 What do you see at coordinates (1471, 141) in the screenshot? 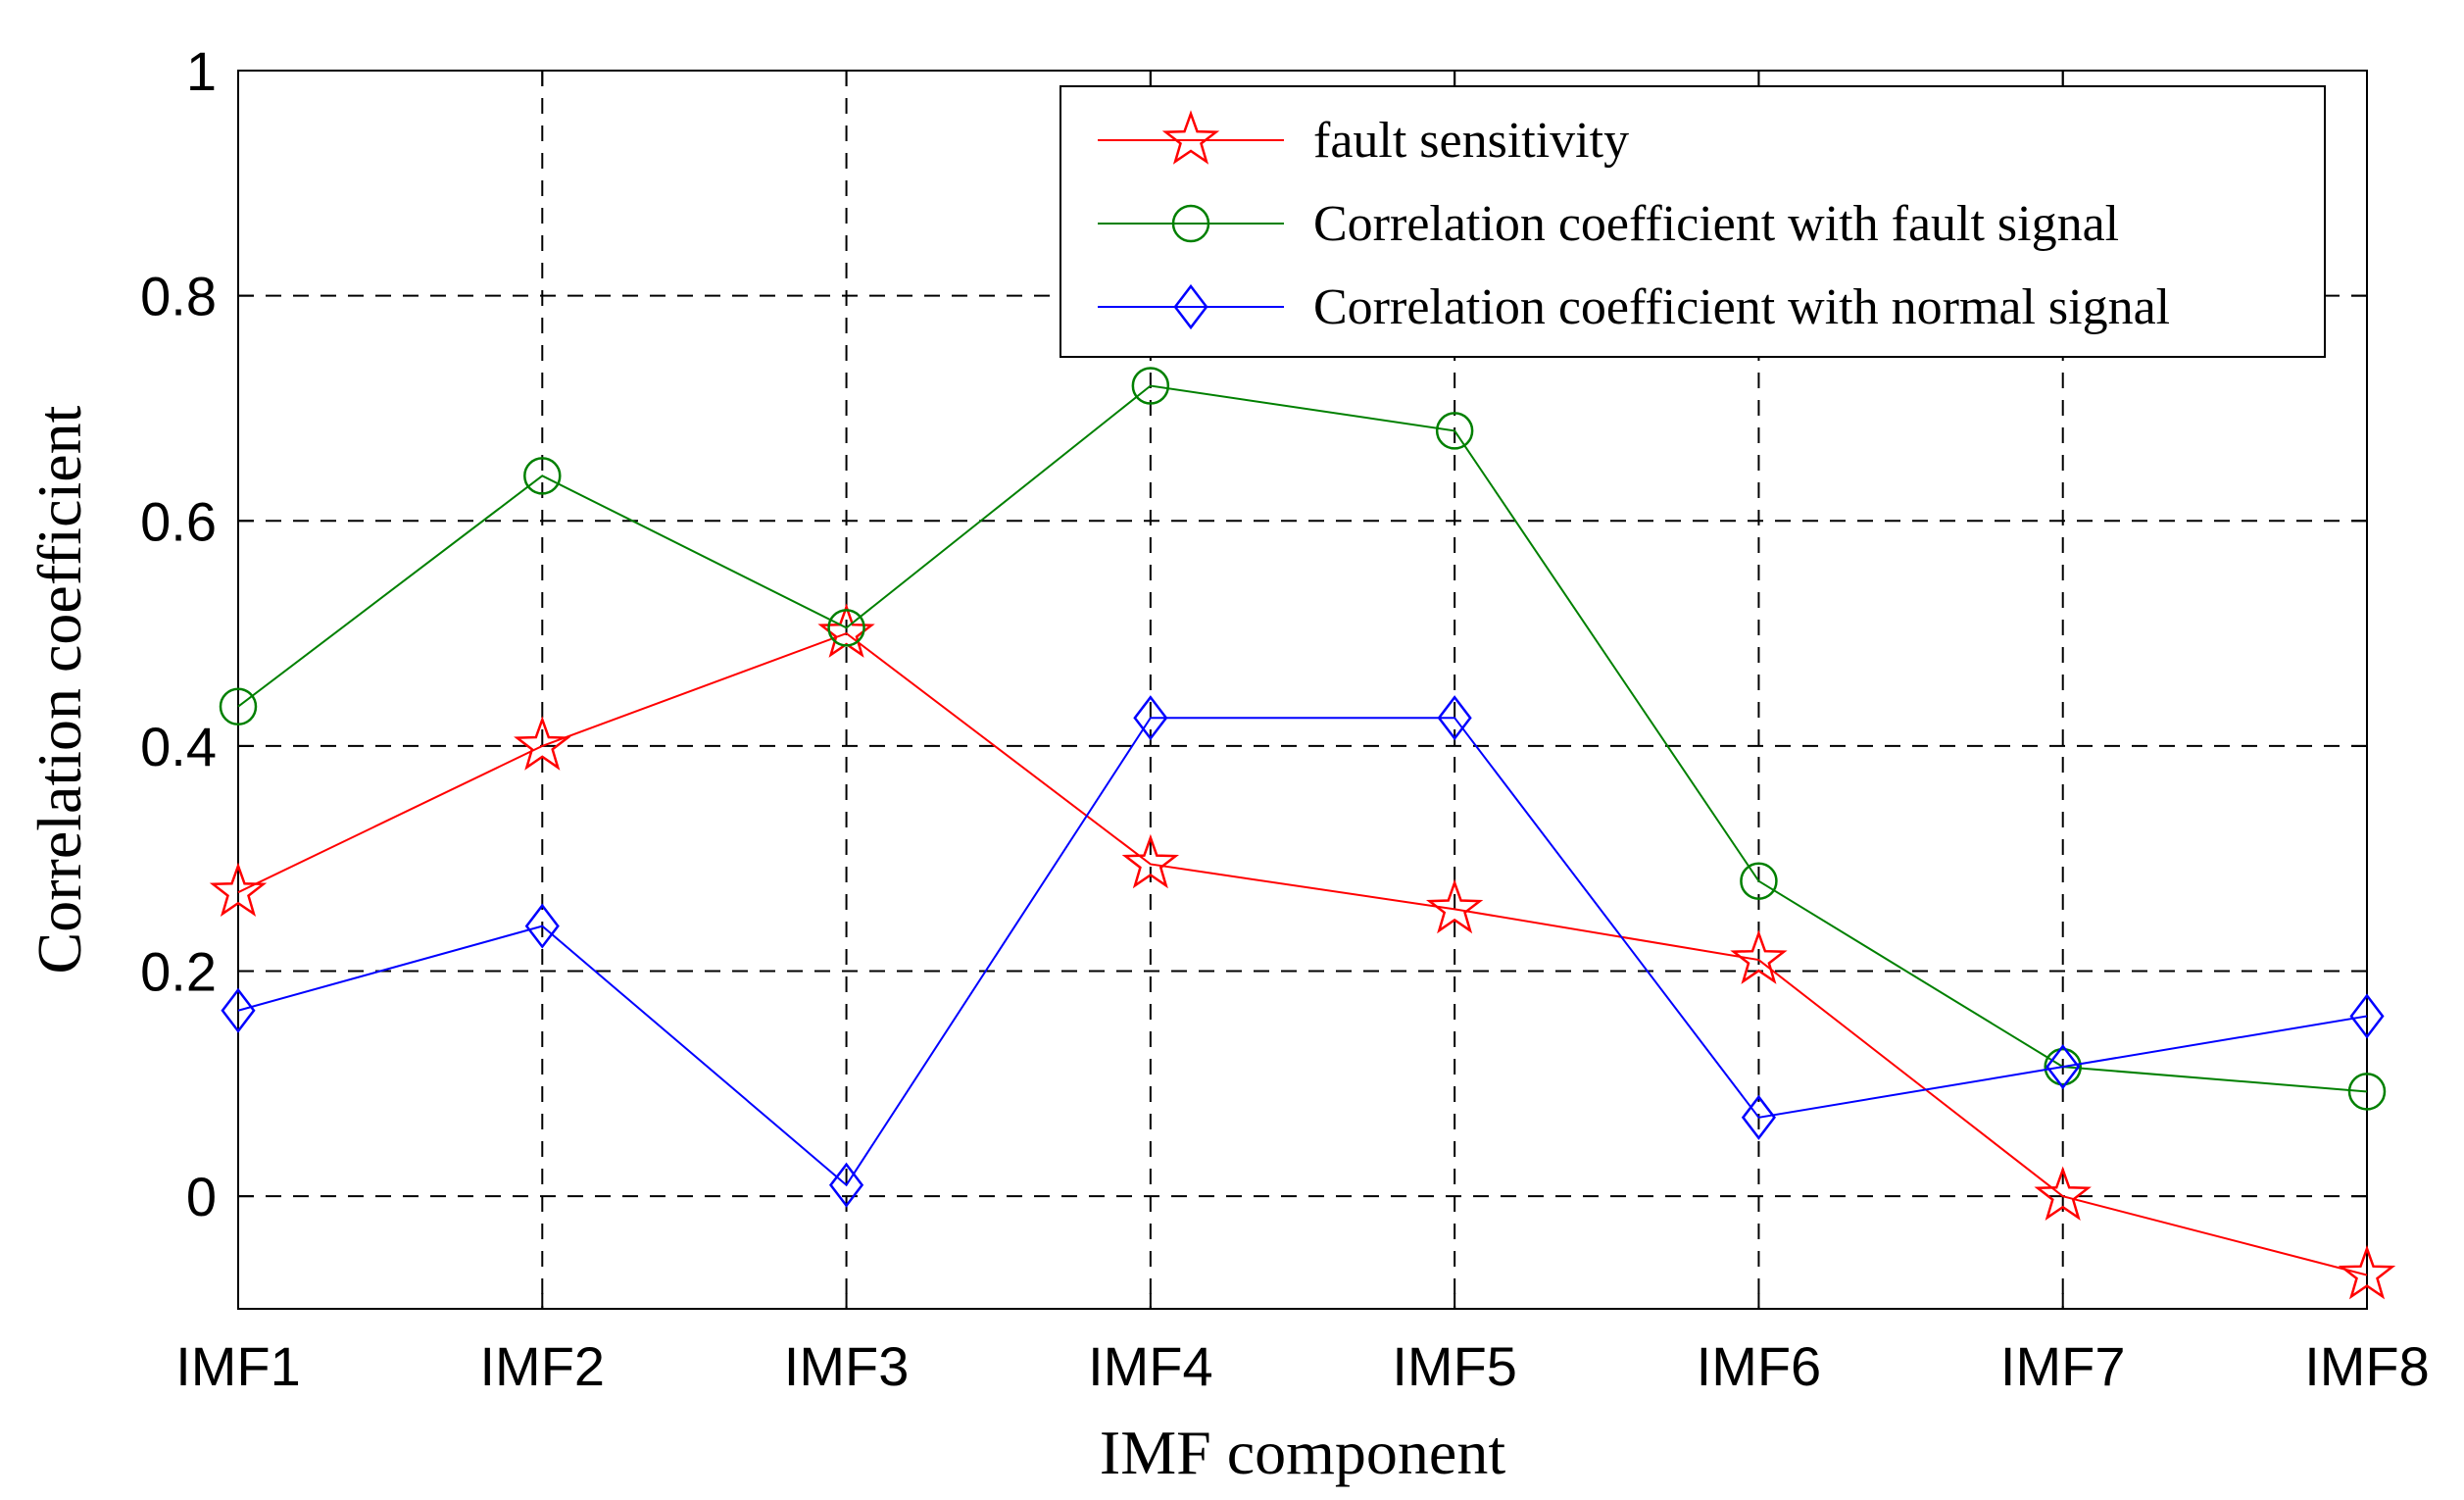
I see `legend-label: fault sensitivity` at bounding box center [1471, 141].